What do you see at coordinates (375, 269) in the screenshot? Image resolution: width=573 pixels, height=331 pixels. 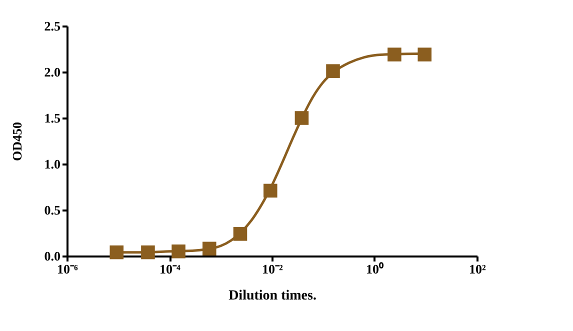 I see `x-tick-label: 10⁰` at bounding box center [375, 269].